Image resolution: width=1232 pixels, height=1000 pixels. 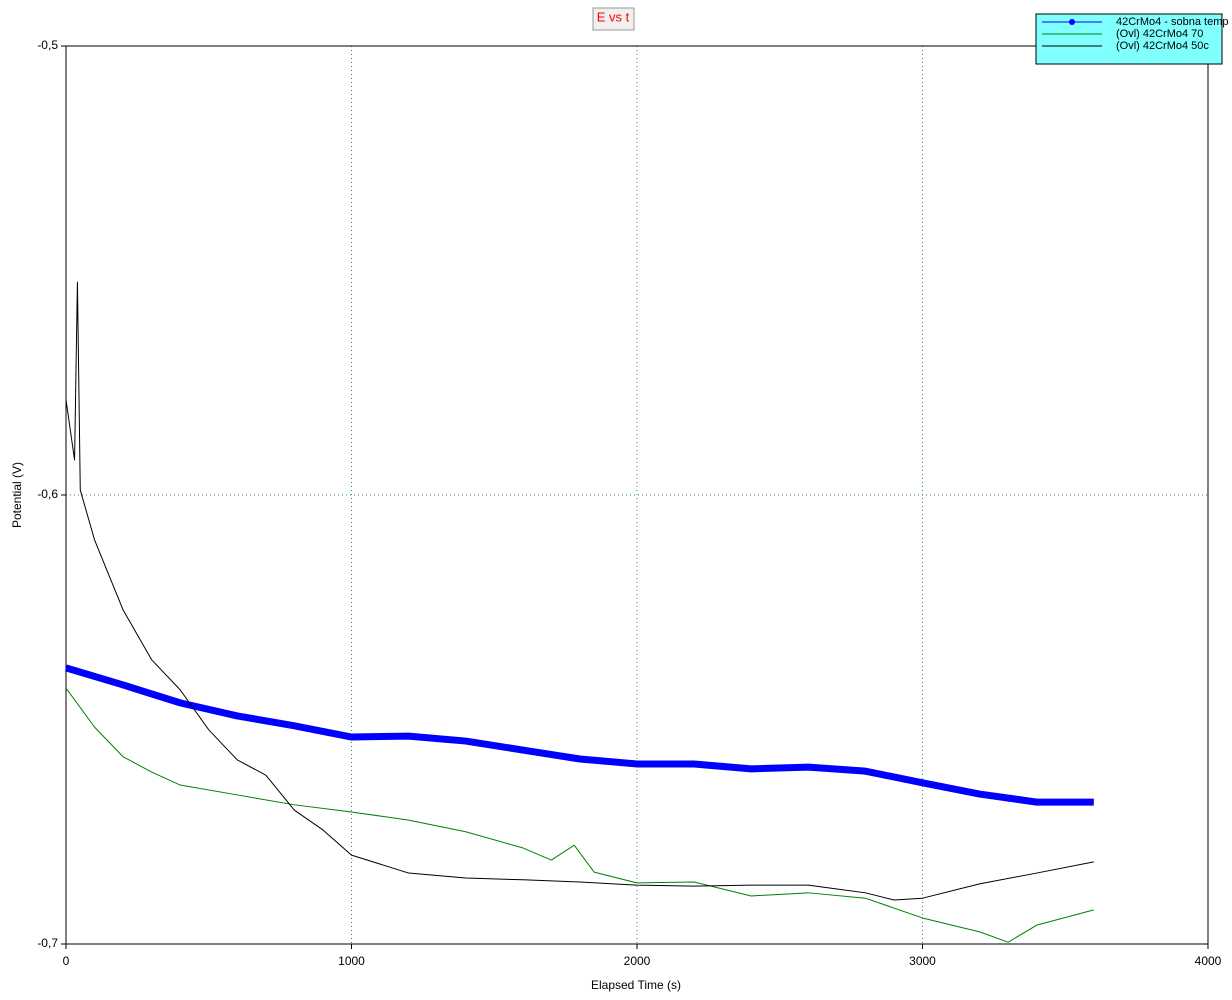 I want to click on legend-marker, so click(x=1072, y=22).